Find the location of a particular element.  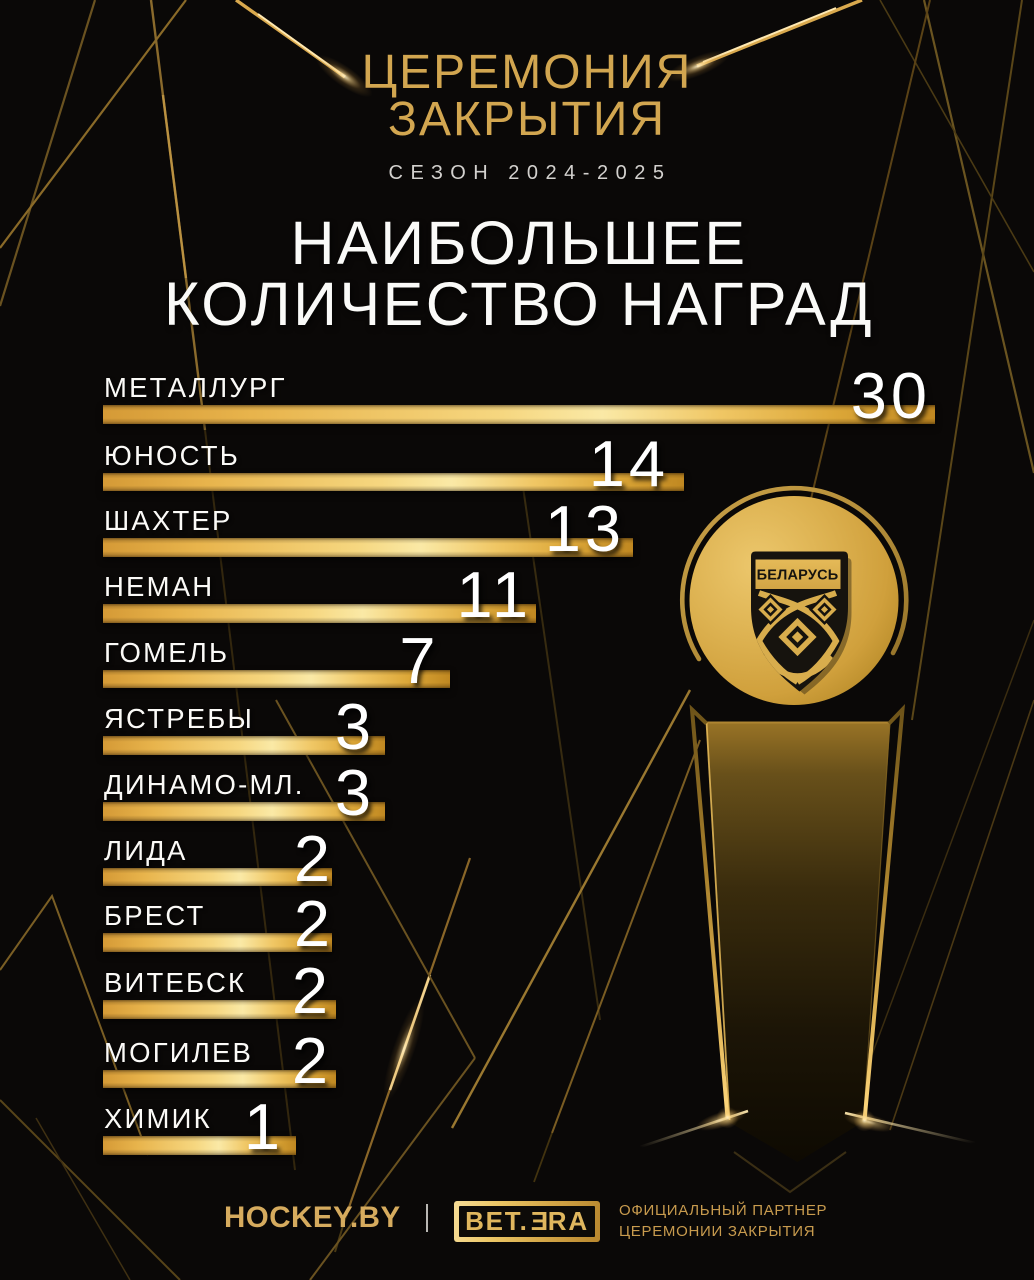

svg-text: БЕЛАРУСЬ is located at coordinates (798, 576).